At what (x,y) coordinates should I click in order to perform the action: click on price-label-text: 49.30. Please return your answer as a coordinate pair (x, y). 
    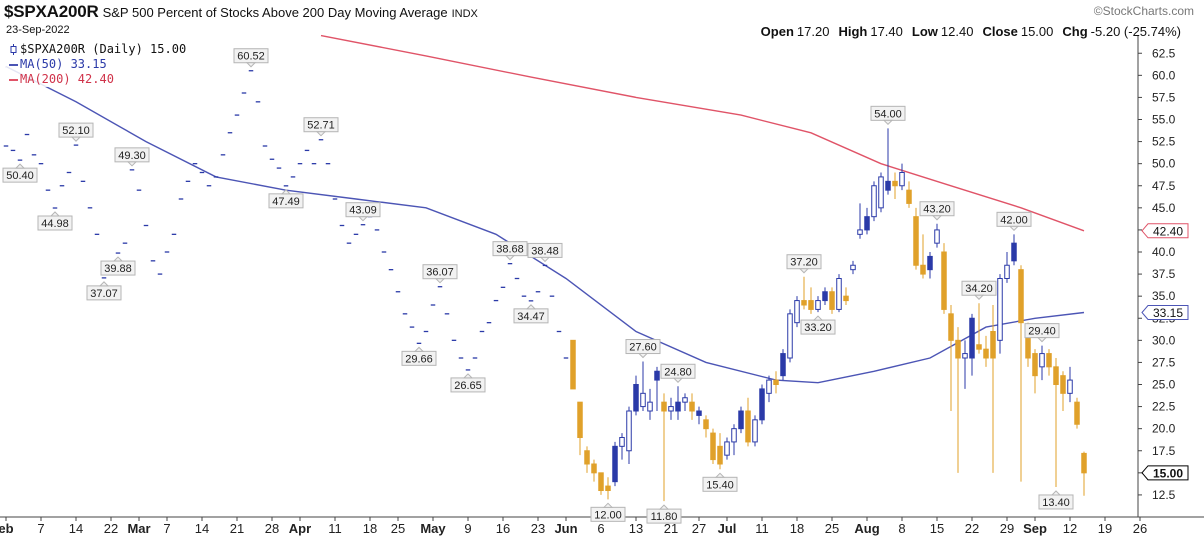
    Looking at the image, I should click on (132, 156).